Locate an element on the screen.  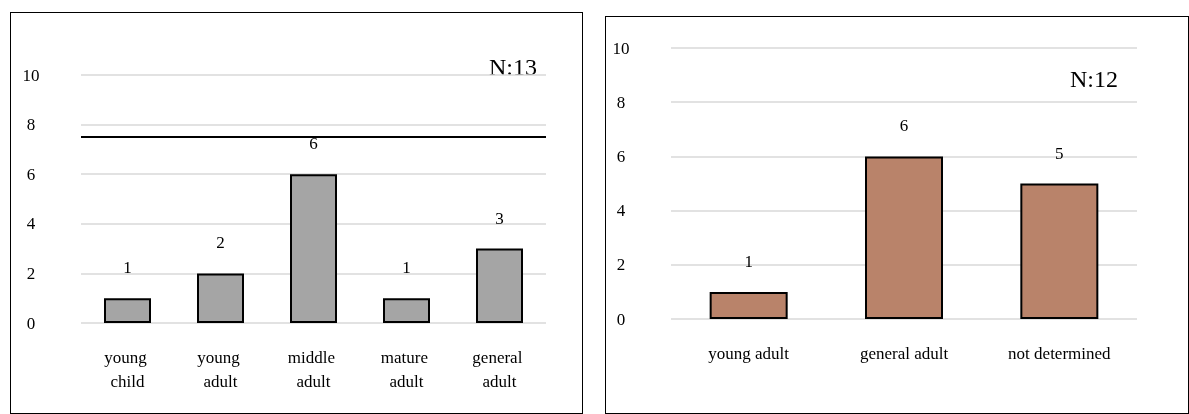
data-label: 3 is located at coordinates (499, 218).